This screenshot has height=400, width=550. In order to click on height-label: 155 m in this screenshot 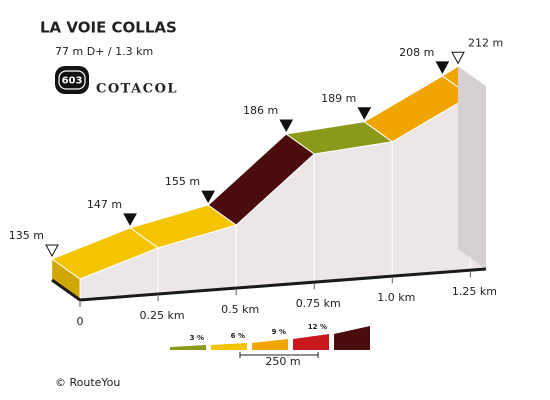, I will do `click(182, 181)`.